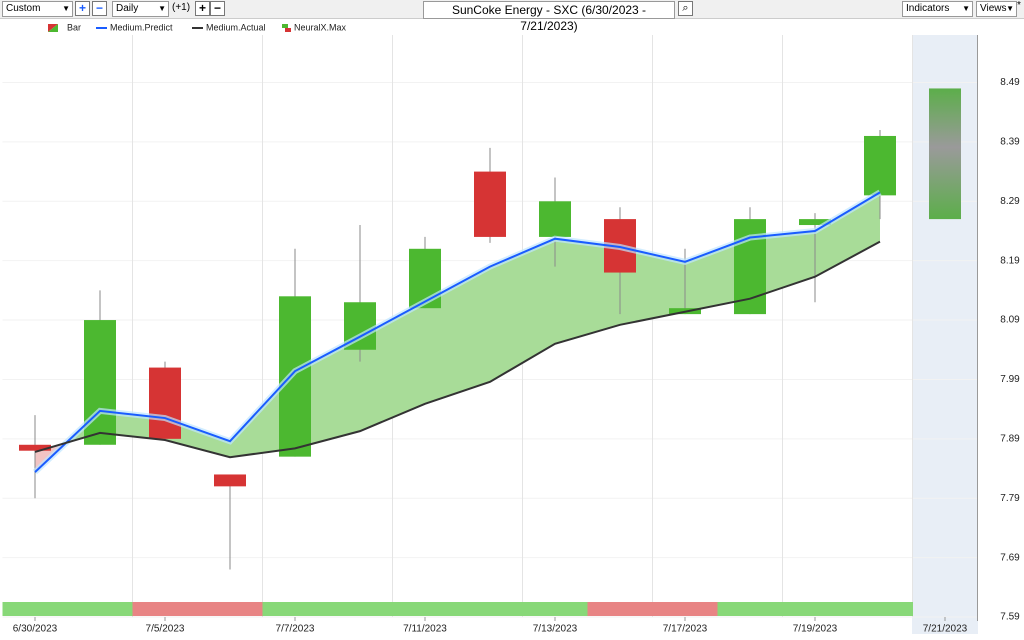 Image resolution: width=1024 pixels, height=640 pixels. Describe the element at coordinates (1010, 201) in the screenshot. I see `y-tick-label: 8.29` at that location.